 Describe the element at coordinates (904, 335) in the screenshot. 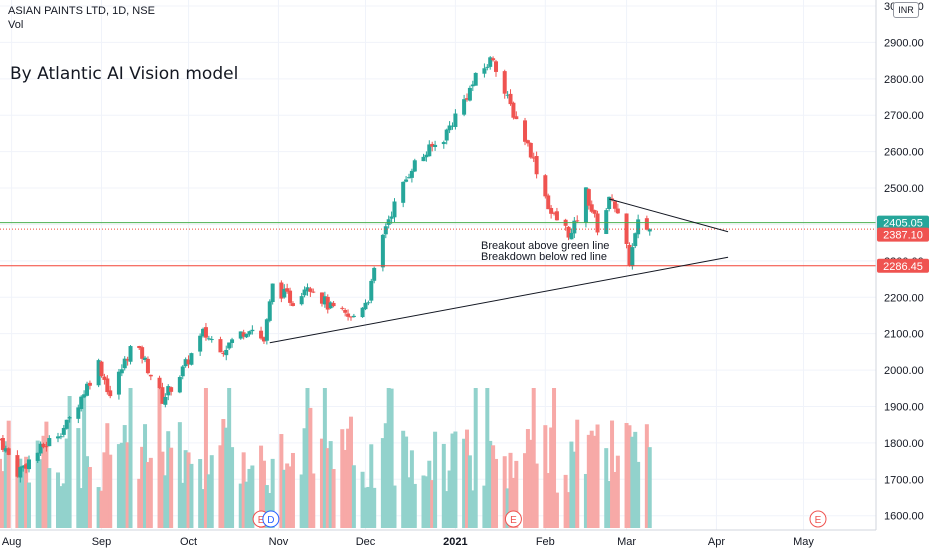

I see `y-tick-label: 2100.00` at that location.